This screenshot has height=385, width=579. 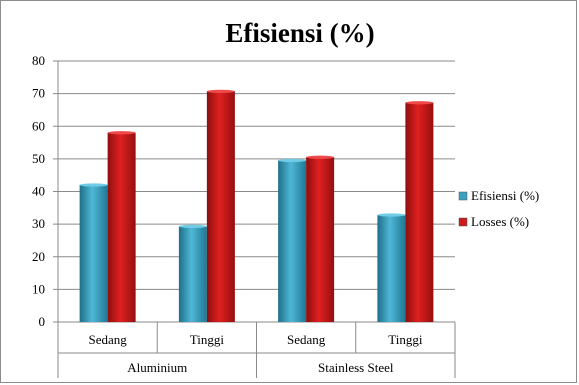 I want to click on y-tick-label: 30, so click(x=38, y=223).